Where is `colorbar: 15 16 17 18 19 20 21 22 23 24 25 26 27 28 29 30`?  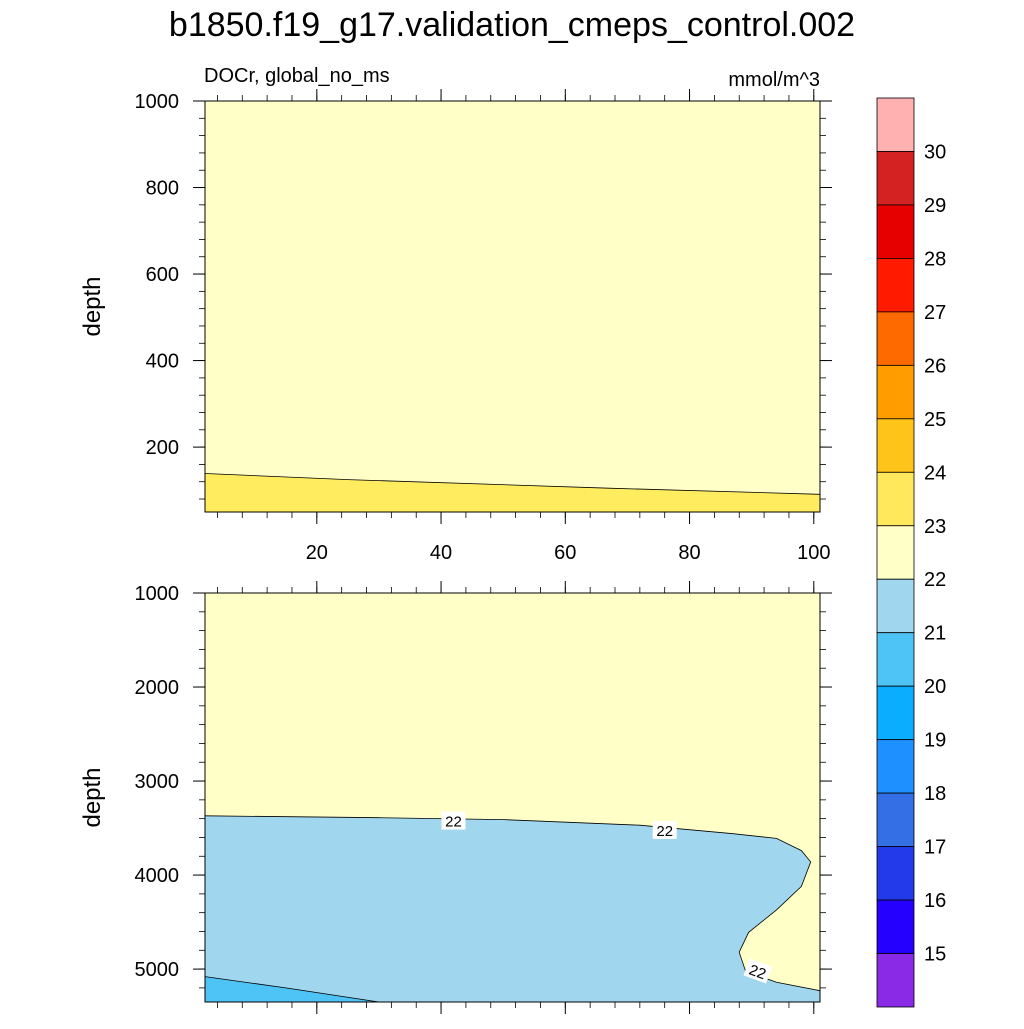
colorbar: 15 16 17 18 19 20 21 22 23 24 25 26 27 28 29 30 is located at coordinates (911, 552).